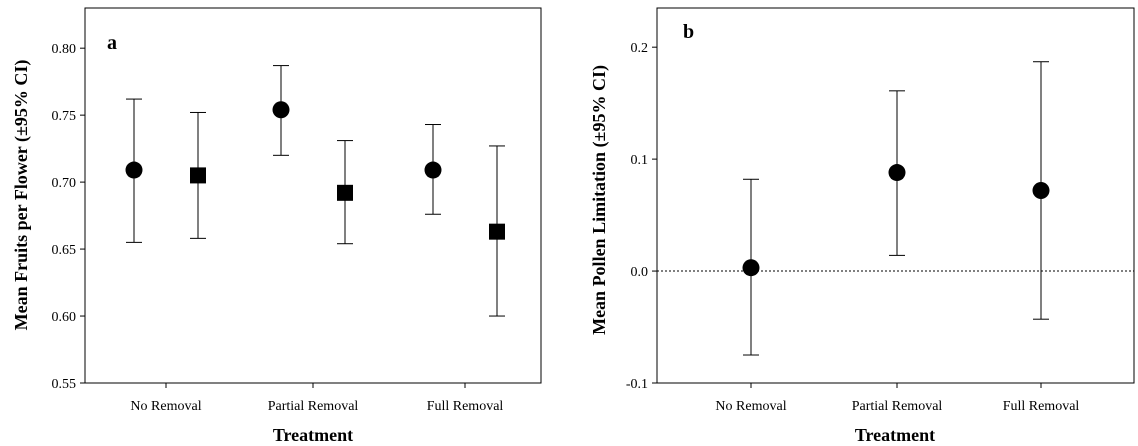  I want to click on y-tick-label: 0.80, so click(64, 49).